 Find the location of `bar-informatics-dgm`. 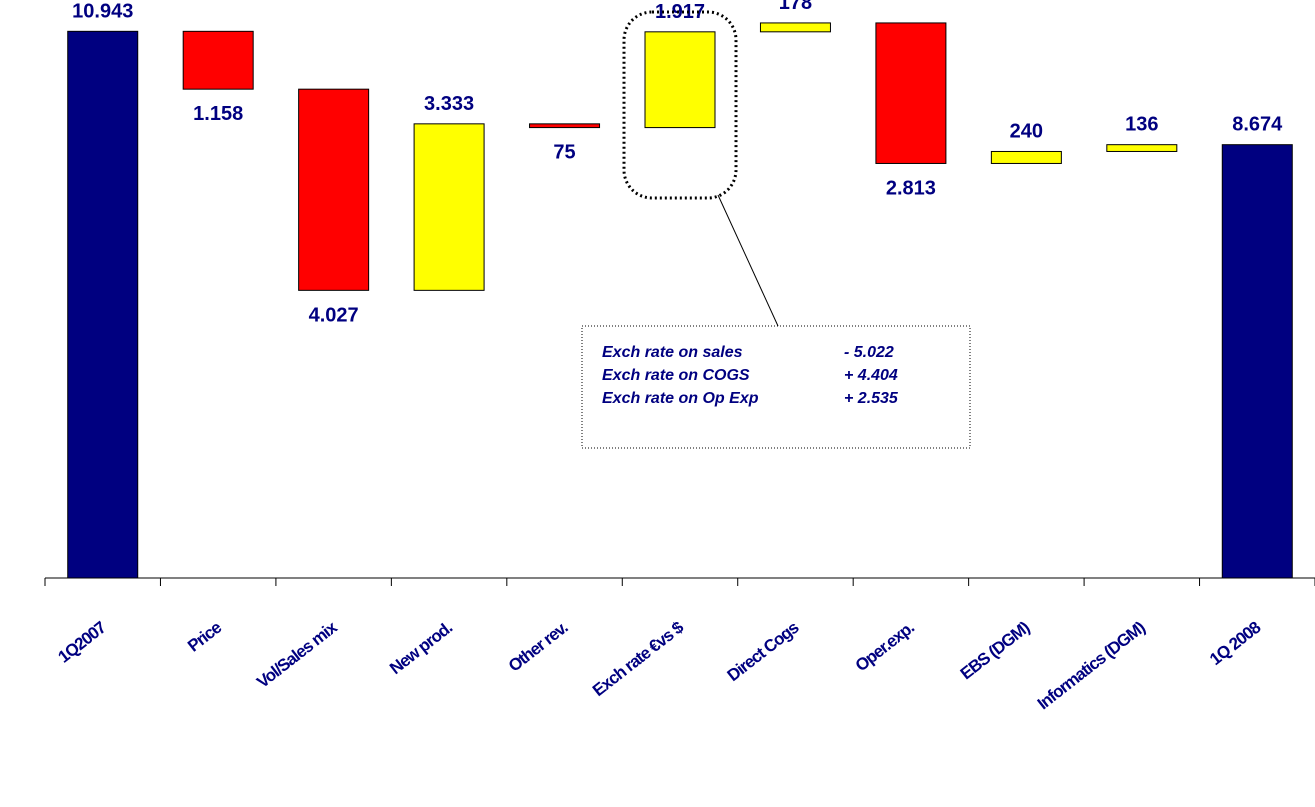

bar-informatics-dgm is located at coordinates (1142, 148).